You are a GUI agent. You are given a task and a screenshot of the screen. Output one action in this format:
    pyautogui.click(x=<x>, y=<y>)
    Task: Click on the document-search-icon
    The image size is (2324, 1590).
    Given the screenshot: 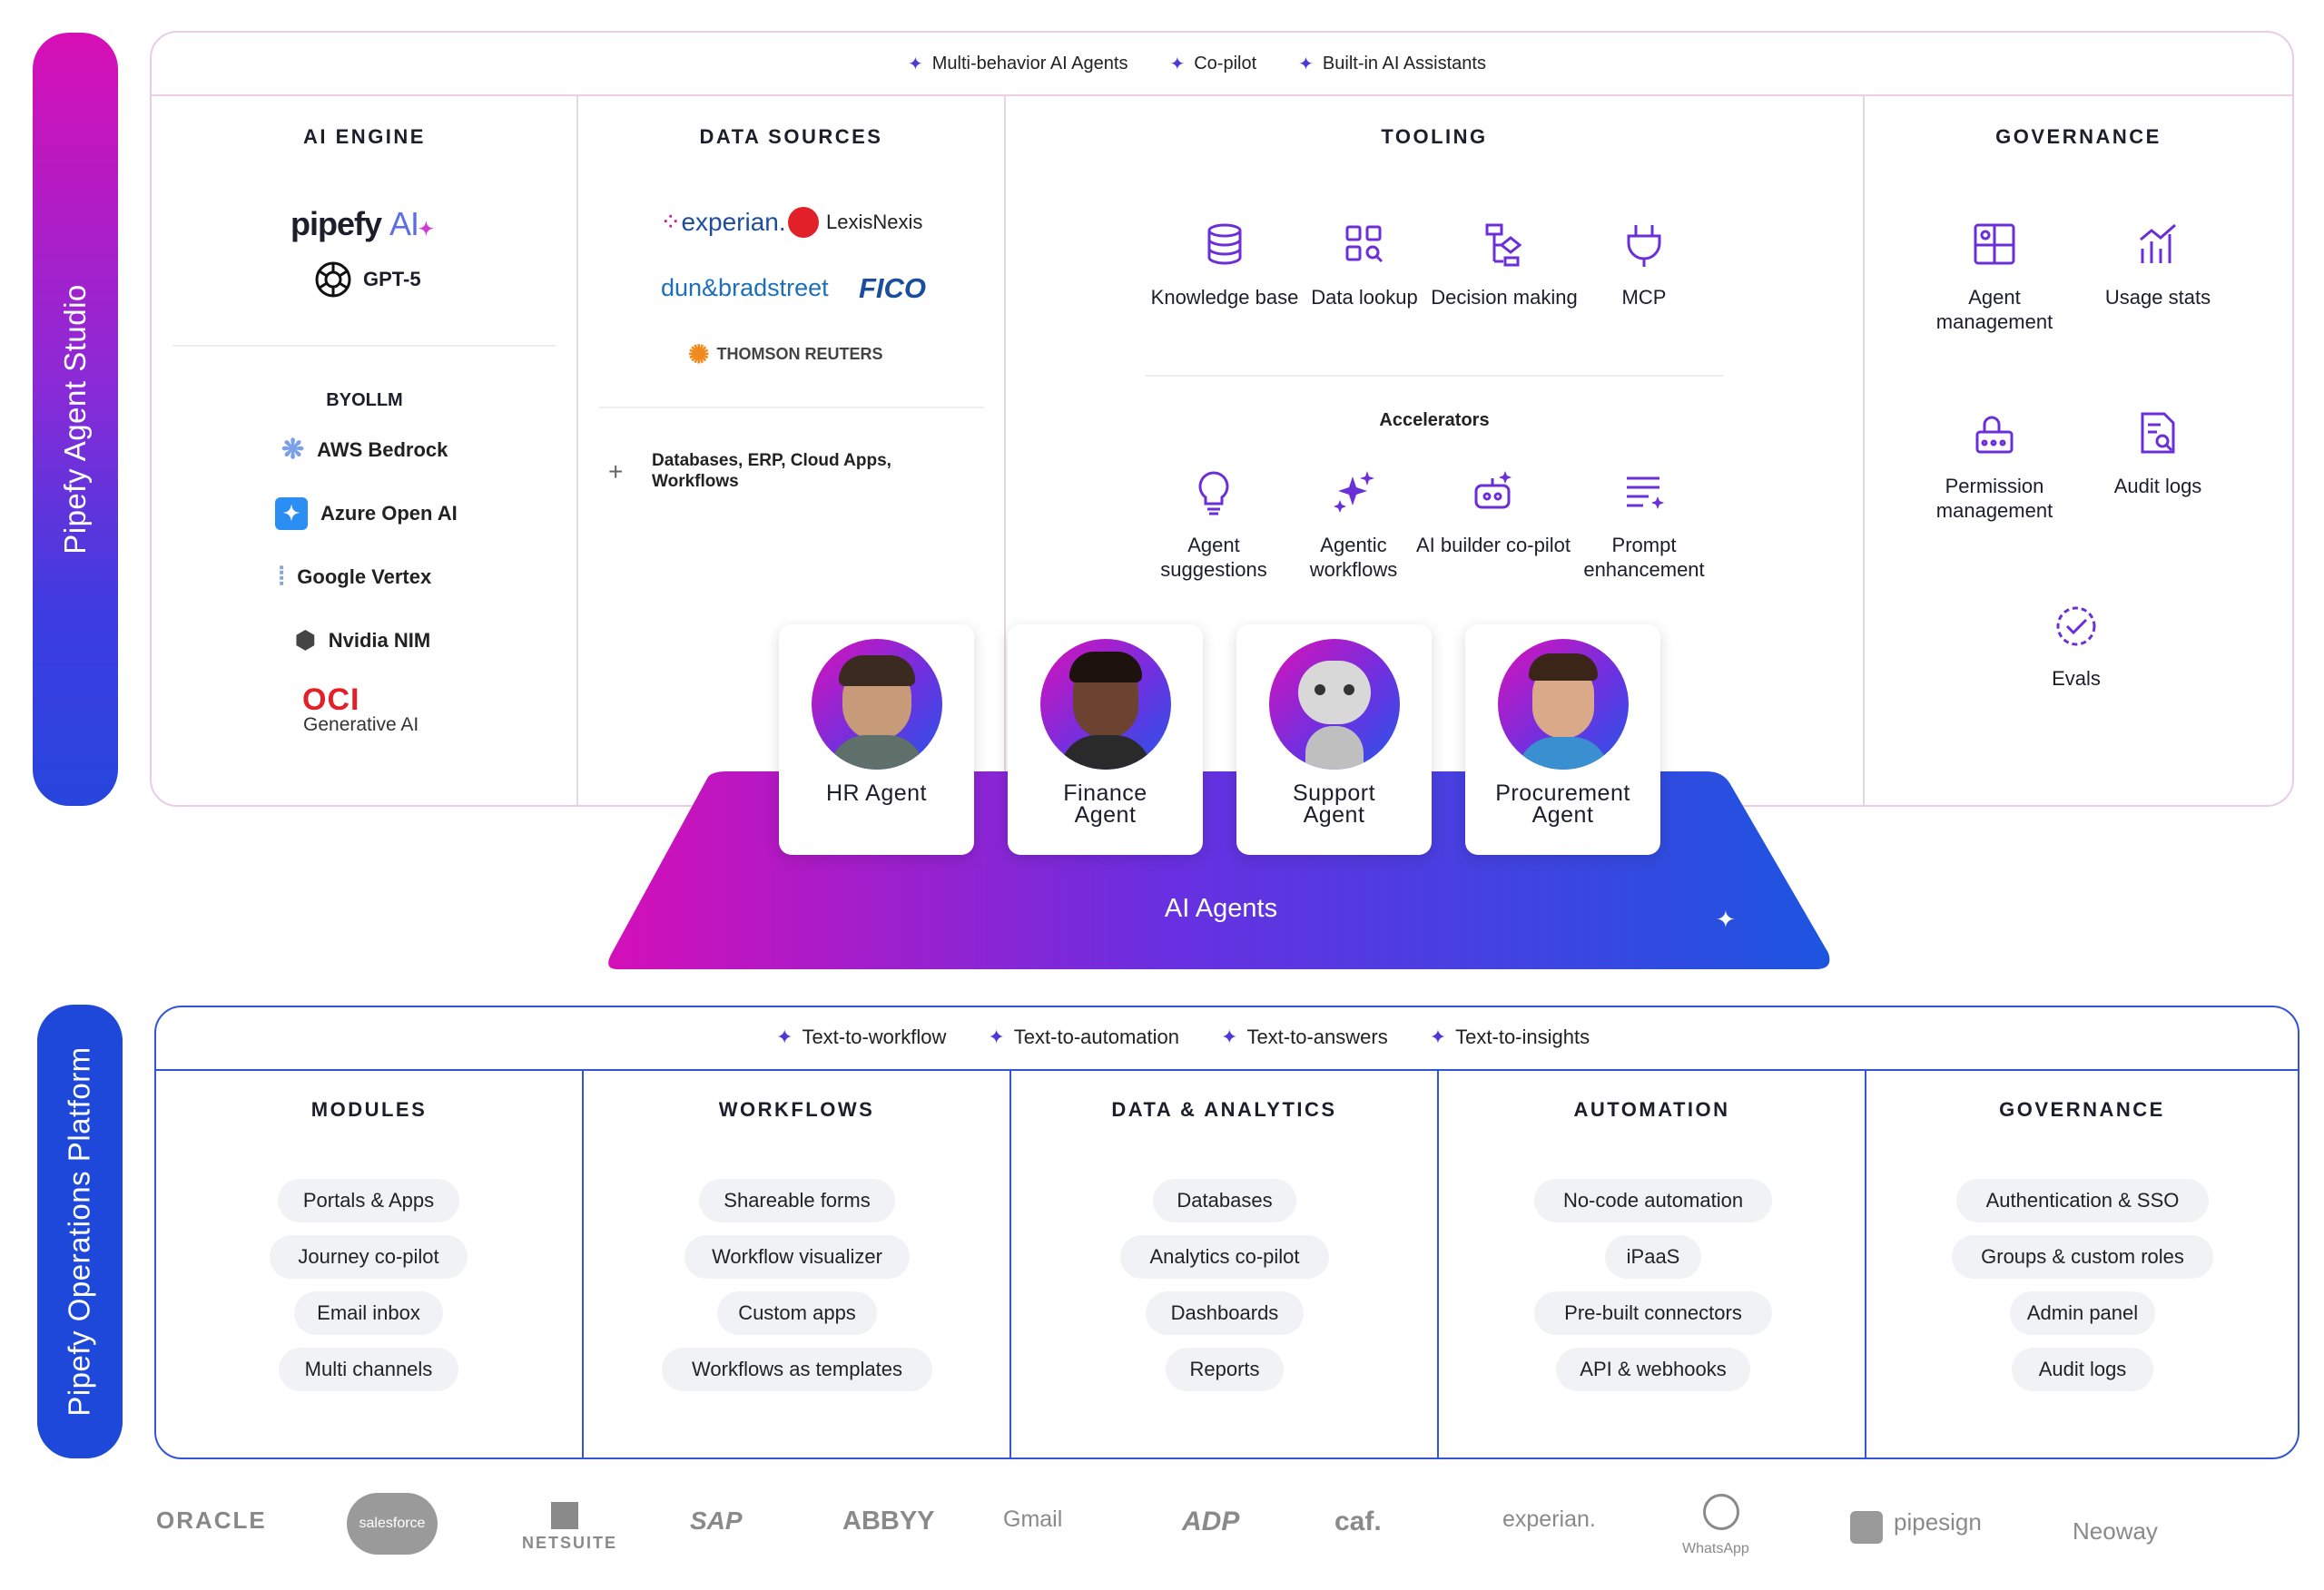 What is the action you would take?
    pyautogui.click(x=2158, y=433)
    